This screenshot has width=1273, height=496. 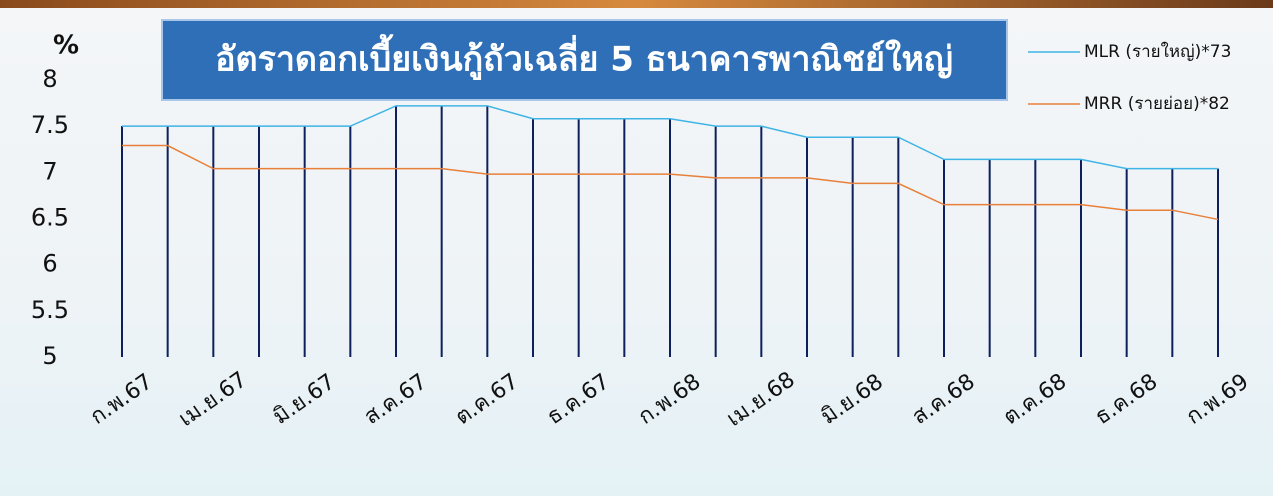 I want to click on legend-label: MRR (รายย่อย)*82, so click(x=1157, y=104).